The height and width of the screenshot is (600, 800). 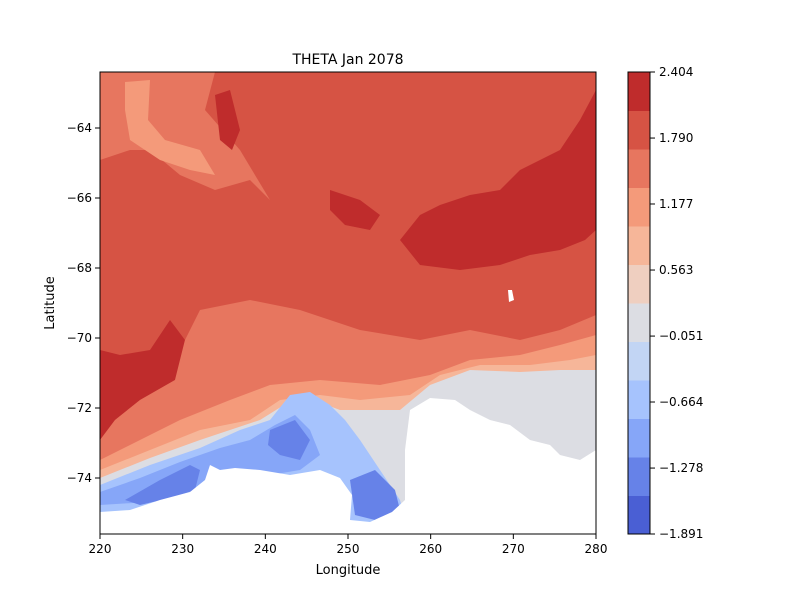 What do you see at coordinates (348, 549) in the screenshot?
I see `x-tick-label: 250` at bounding box center [348, 549].